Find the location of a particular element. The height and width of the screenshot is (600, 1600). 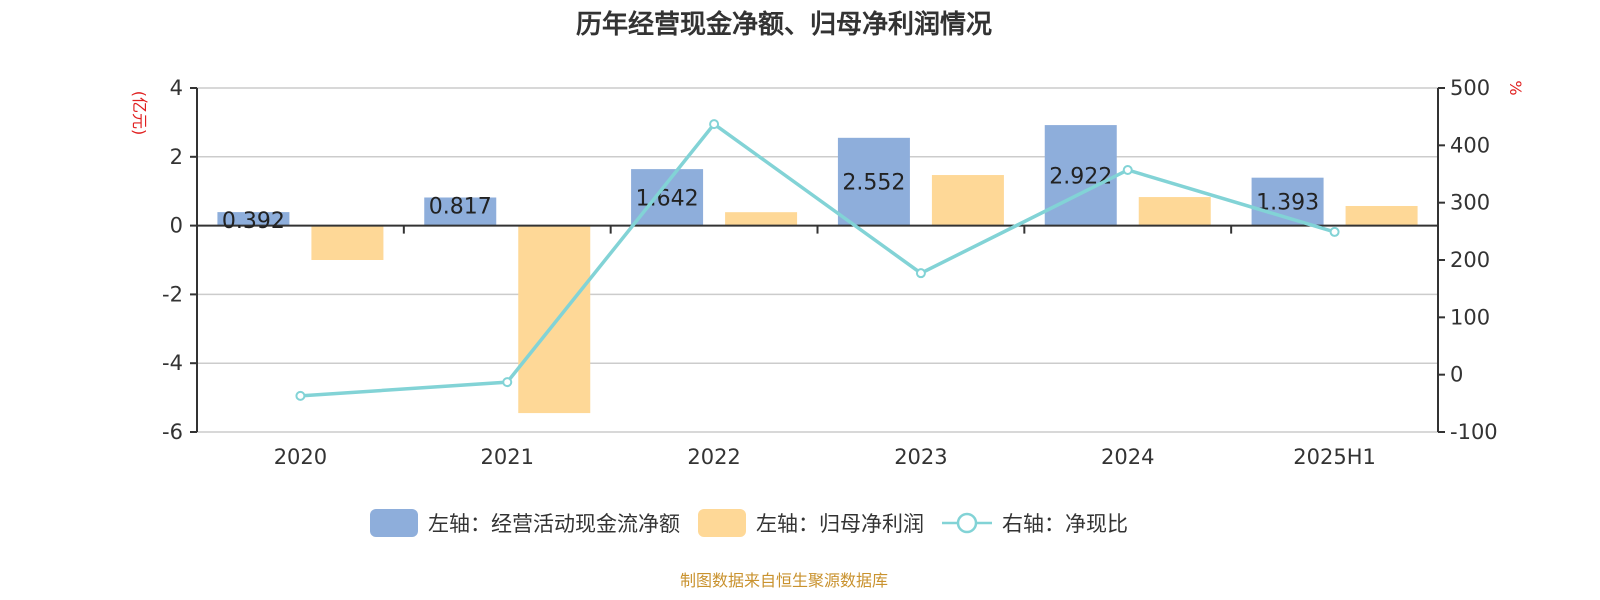

right-tick-label: 500 is located at coordinates (1470, 88).